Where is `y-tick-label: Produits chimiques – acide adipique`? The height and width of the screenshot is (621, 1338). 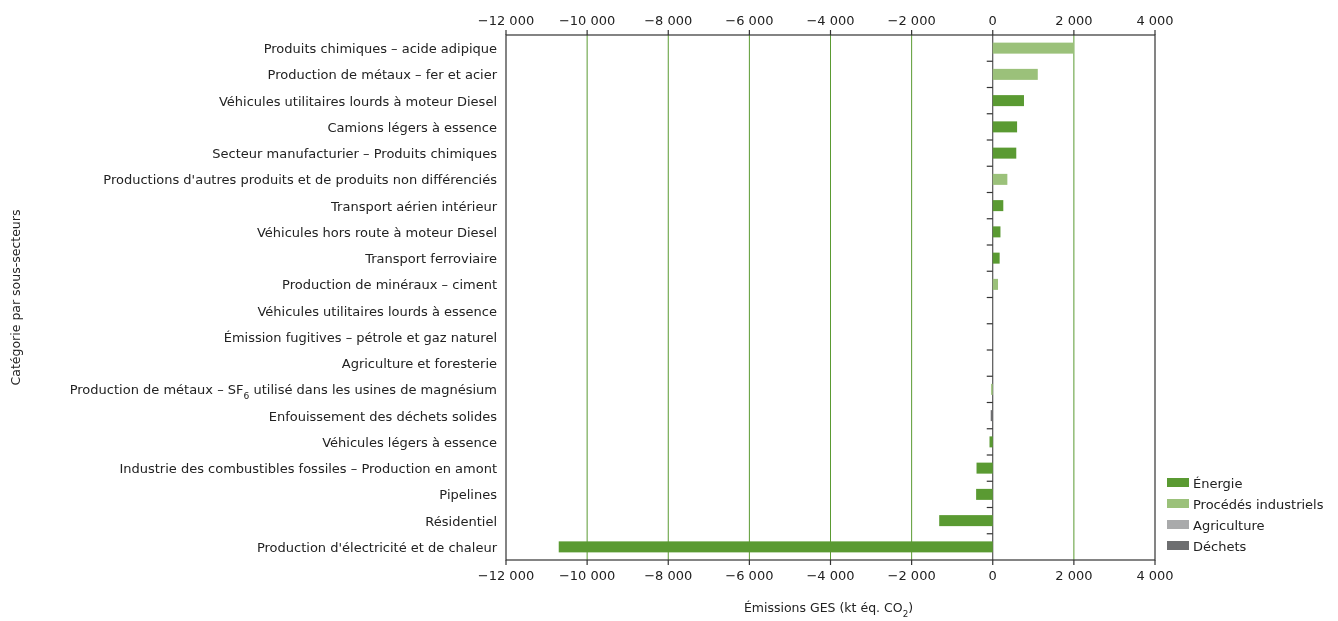
y-tick-label: Produits chimiques – acide adipique is located at coordinates (380, 49).